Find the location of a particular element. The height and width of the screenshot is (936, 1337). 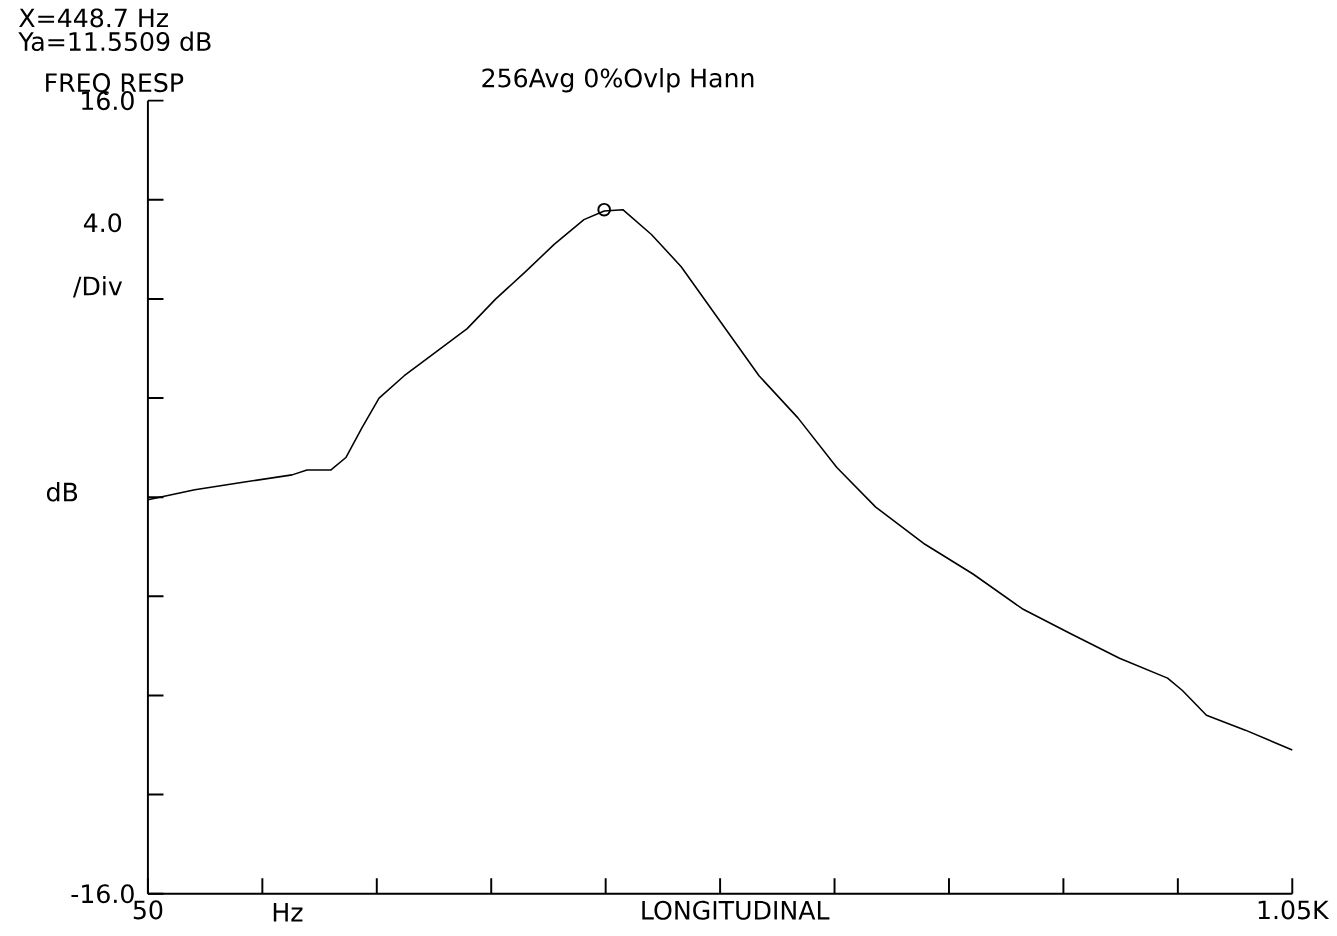

text: 4.0 /Div is located at coordinates (97, 255).